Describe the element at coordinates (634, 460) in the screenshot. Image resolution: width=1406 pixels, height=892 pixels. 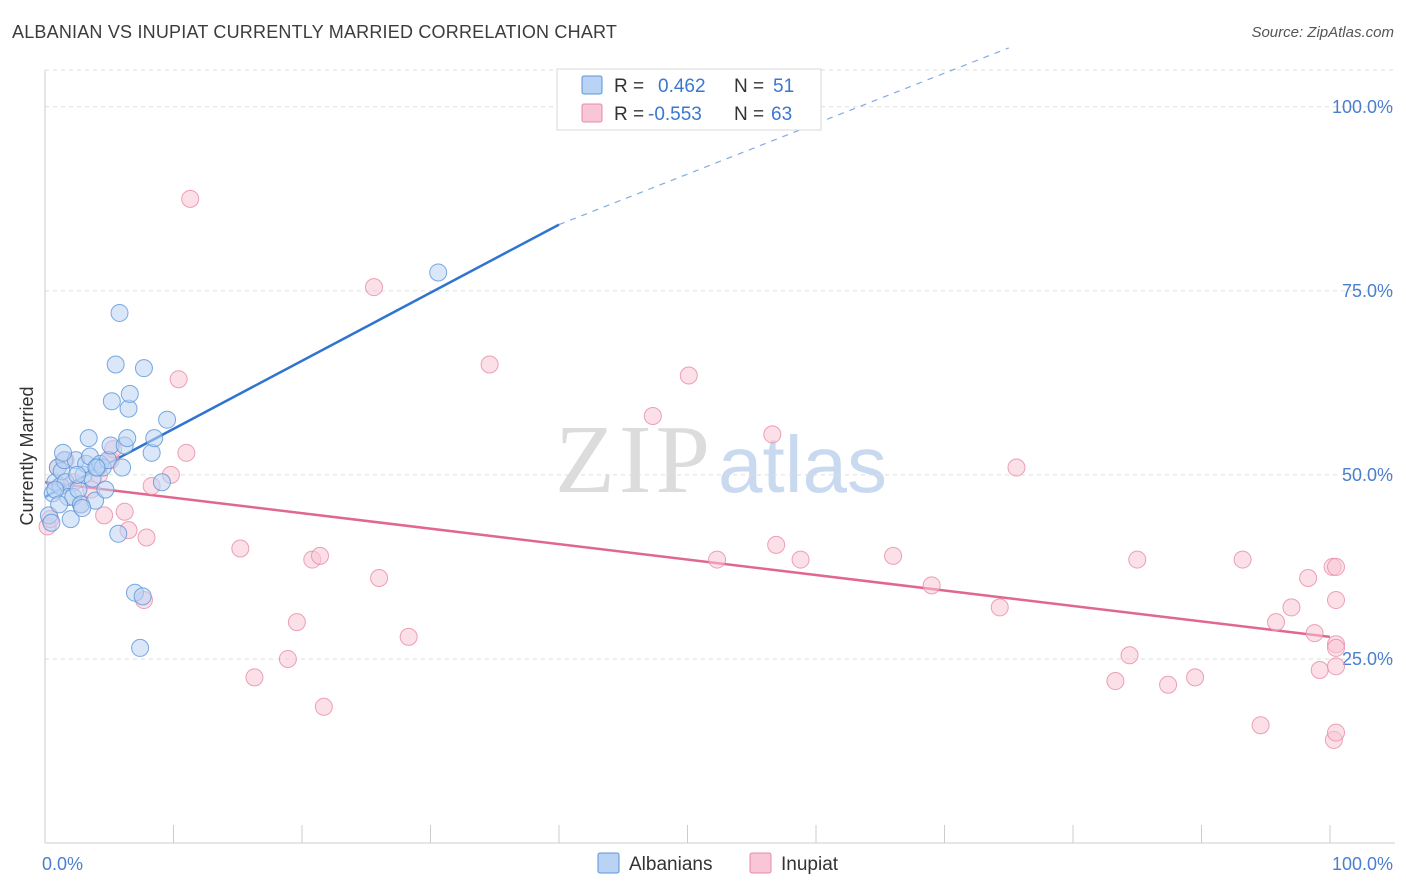
I see `watermark-zip: ZIP` at that location.